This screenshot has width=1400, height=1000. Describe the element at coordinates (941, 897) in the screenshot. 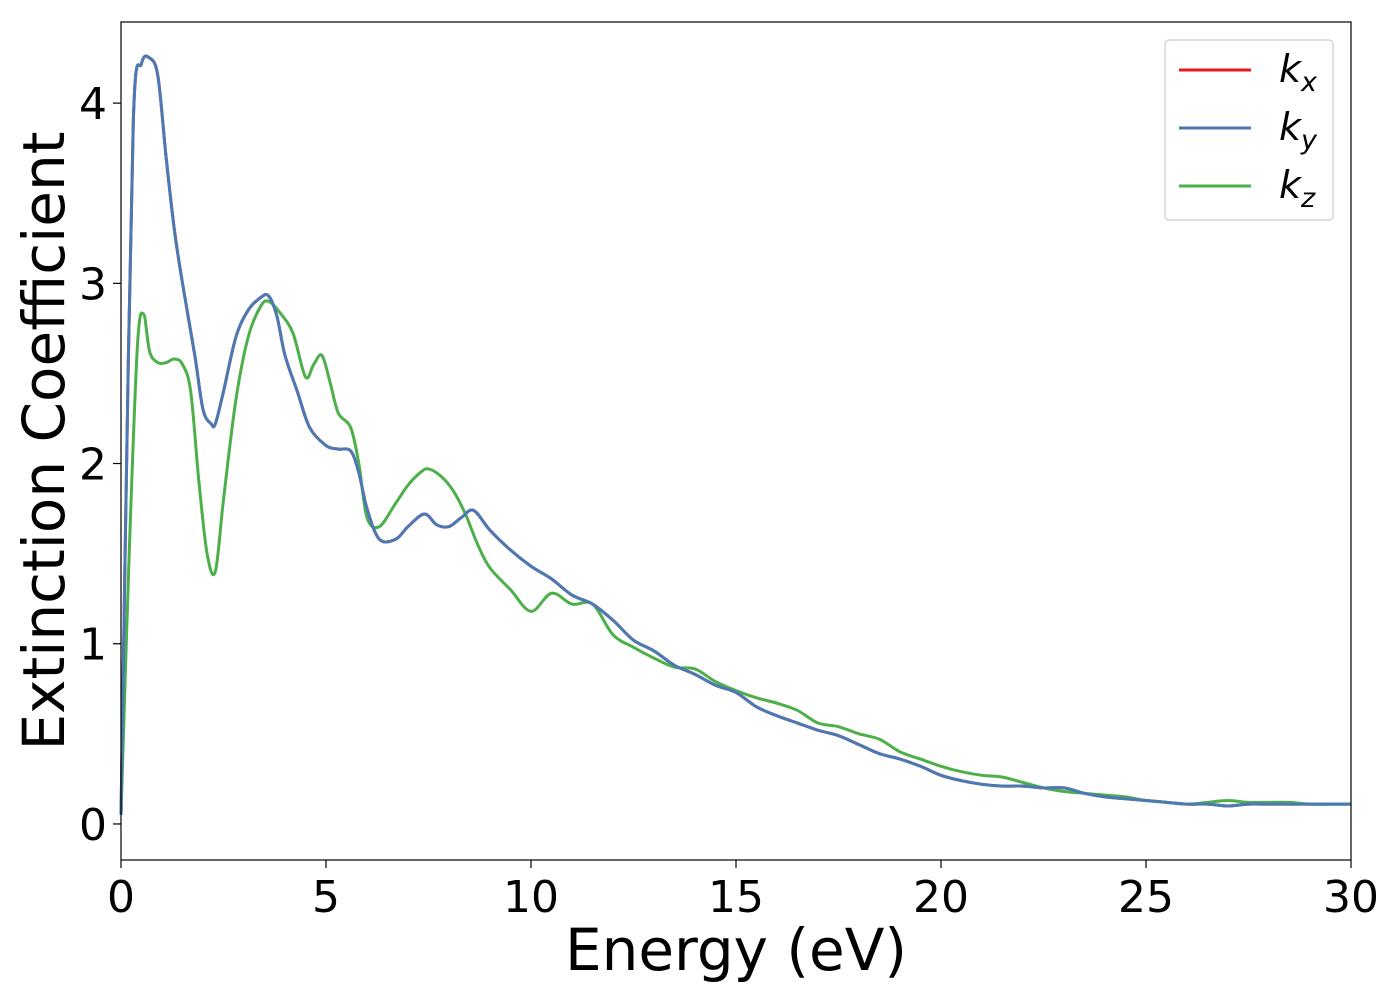

I see `x-tick-label: 20` at that location.